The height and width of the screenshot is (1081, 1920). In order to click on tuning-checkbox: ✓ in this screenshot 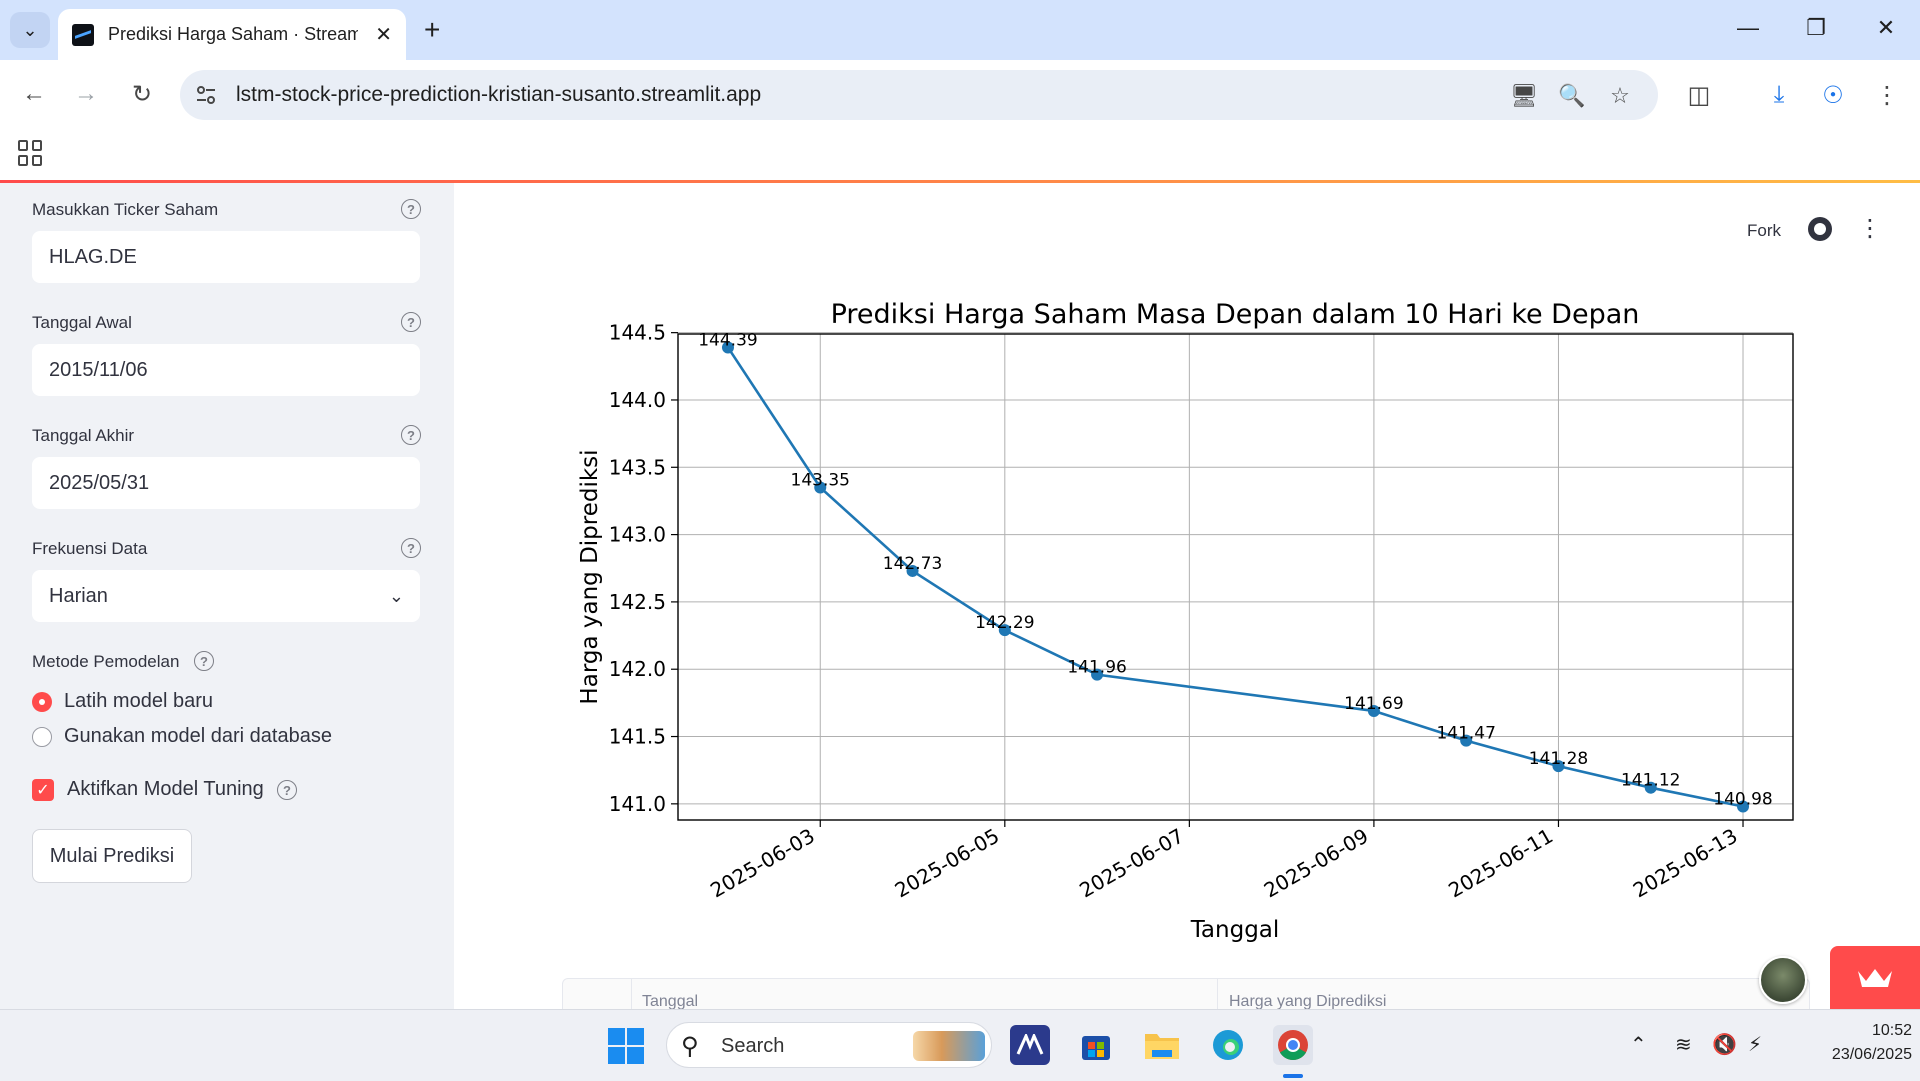, I will do `click(43, 790)`.